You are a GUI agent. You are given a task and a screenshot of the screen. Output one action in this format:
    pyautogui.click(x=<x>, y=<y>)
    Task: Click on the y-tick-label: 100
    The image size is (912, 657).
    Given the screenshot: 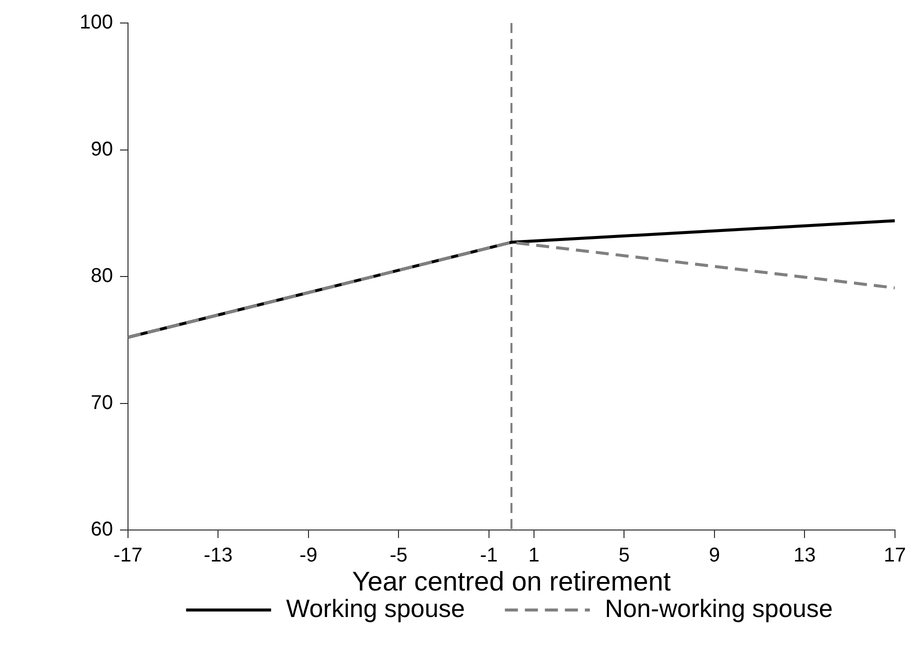 What is the action you would take?
    pyautogui.click(x=96, y=23)
    